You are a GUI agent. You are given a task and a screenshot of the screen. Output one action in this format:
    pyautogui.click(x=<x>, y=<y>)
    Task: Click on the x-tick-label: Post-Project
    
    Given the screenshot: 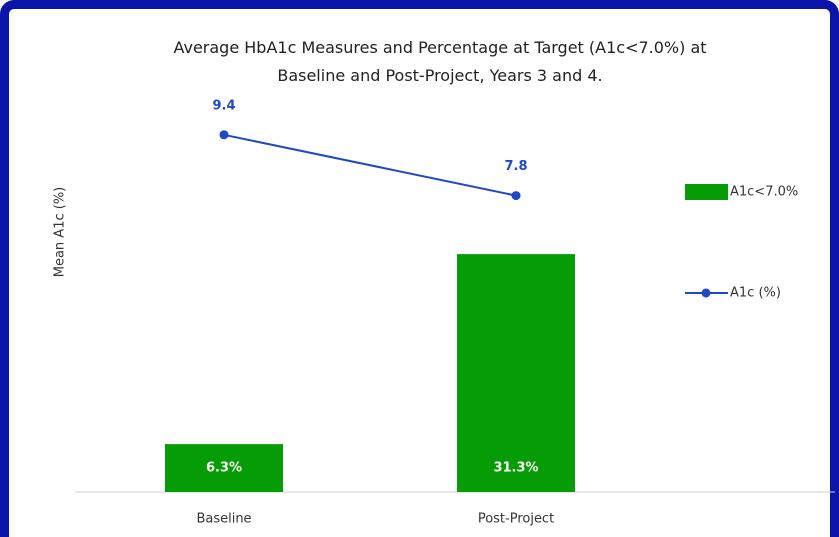 What is the action you would take?
    pyautogui.click(x=516, y=519)
    